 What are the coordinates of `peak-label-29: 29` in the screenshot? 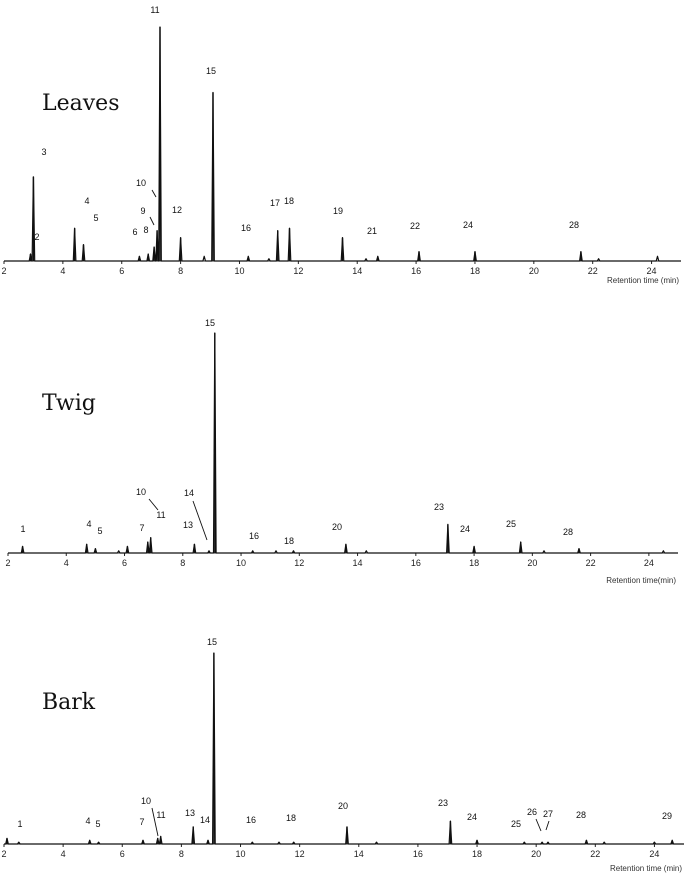 It's located at (667, 816).